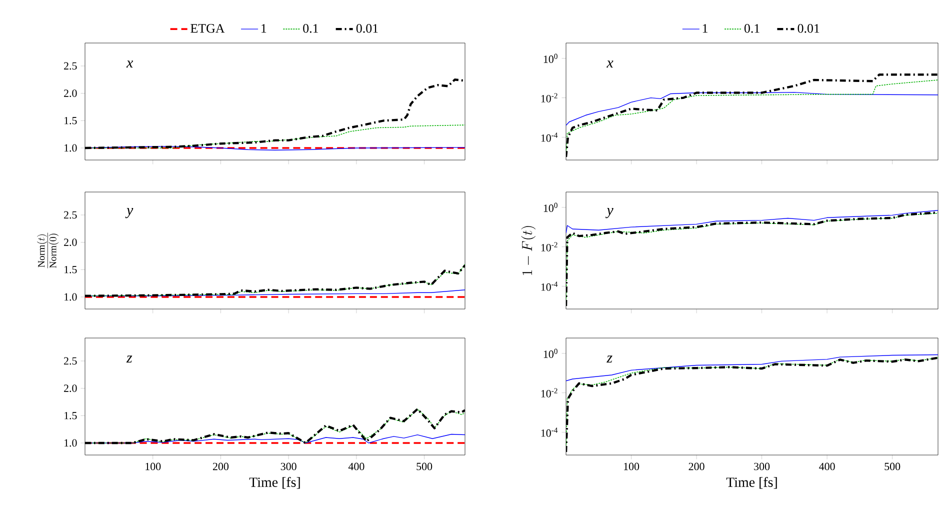  Describe the element at coordinates (48, 250) in the screenshot. I see `y-axis-title: $\frac{\mathrm{Norm}(t)}{\mathrm{Norm}(0)}$` at that location.